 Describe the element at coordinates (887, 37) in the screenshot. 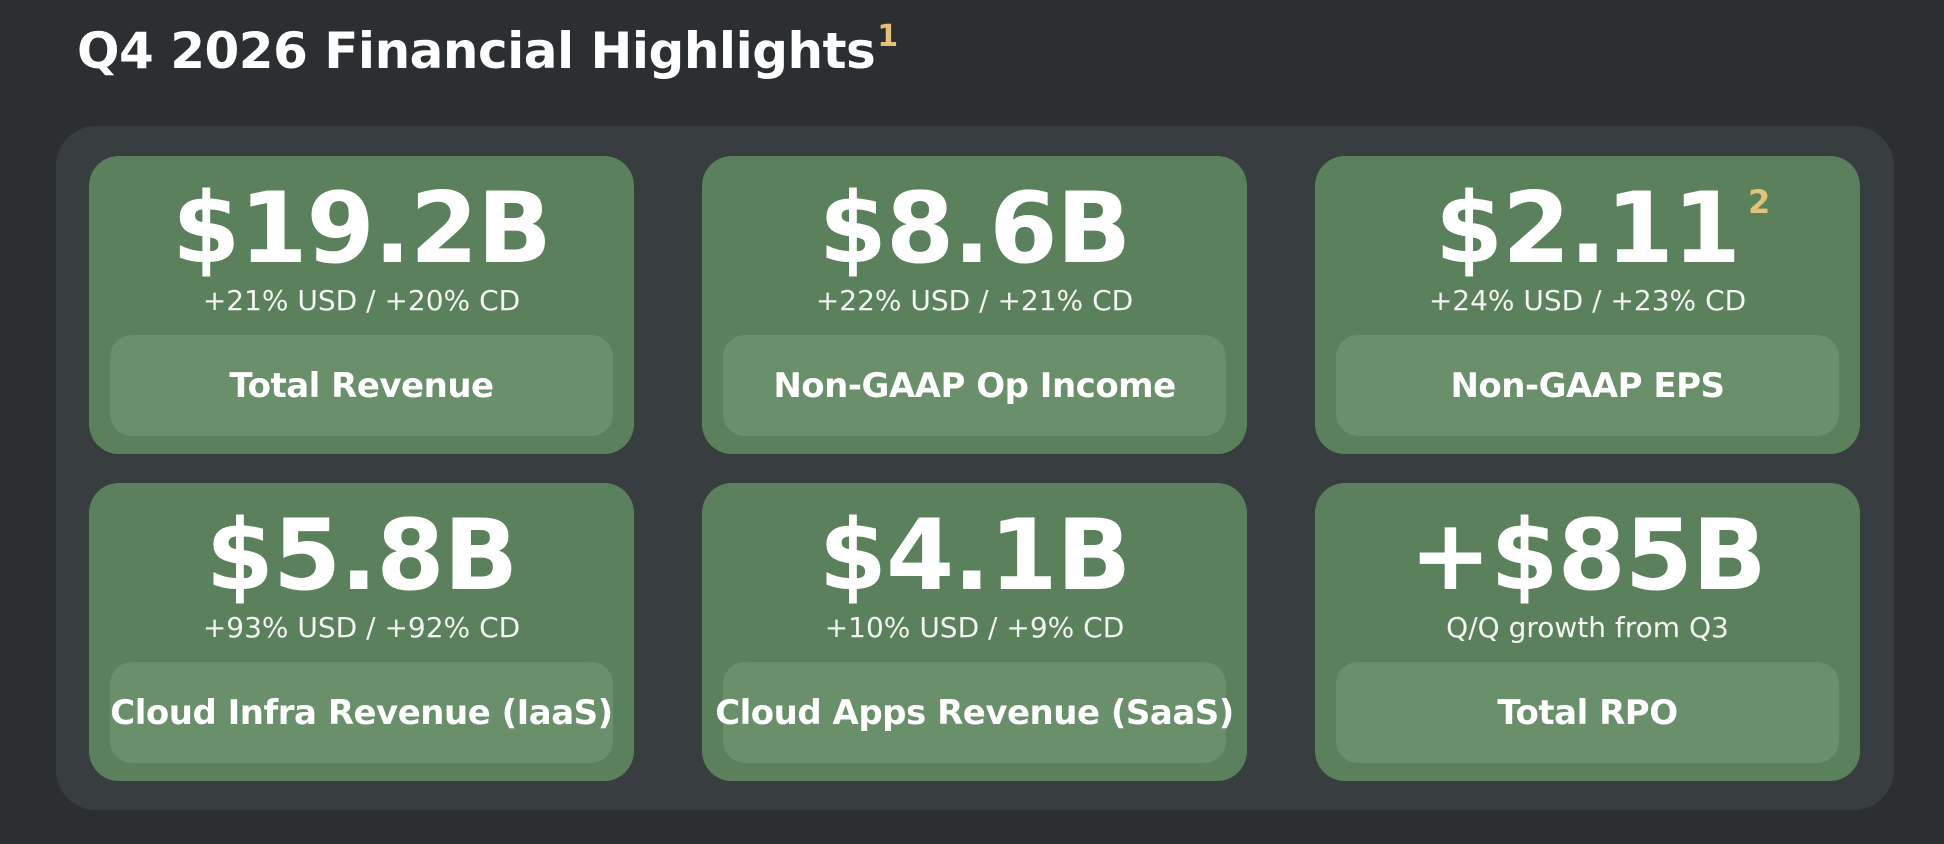

I see `title-footnote-marker: 1` at that location.